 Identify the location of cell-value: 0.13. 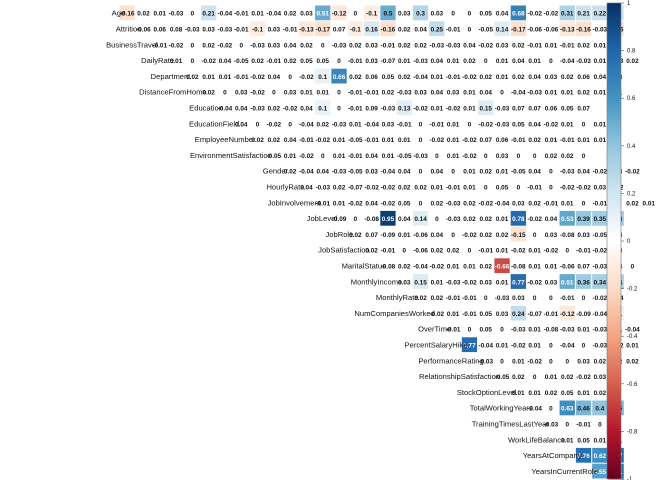
(404, 109).